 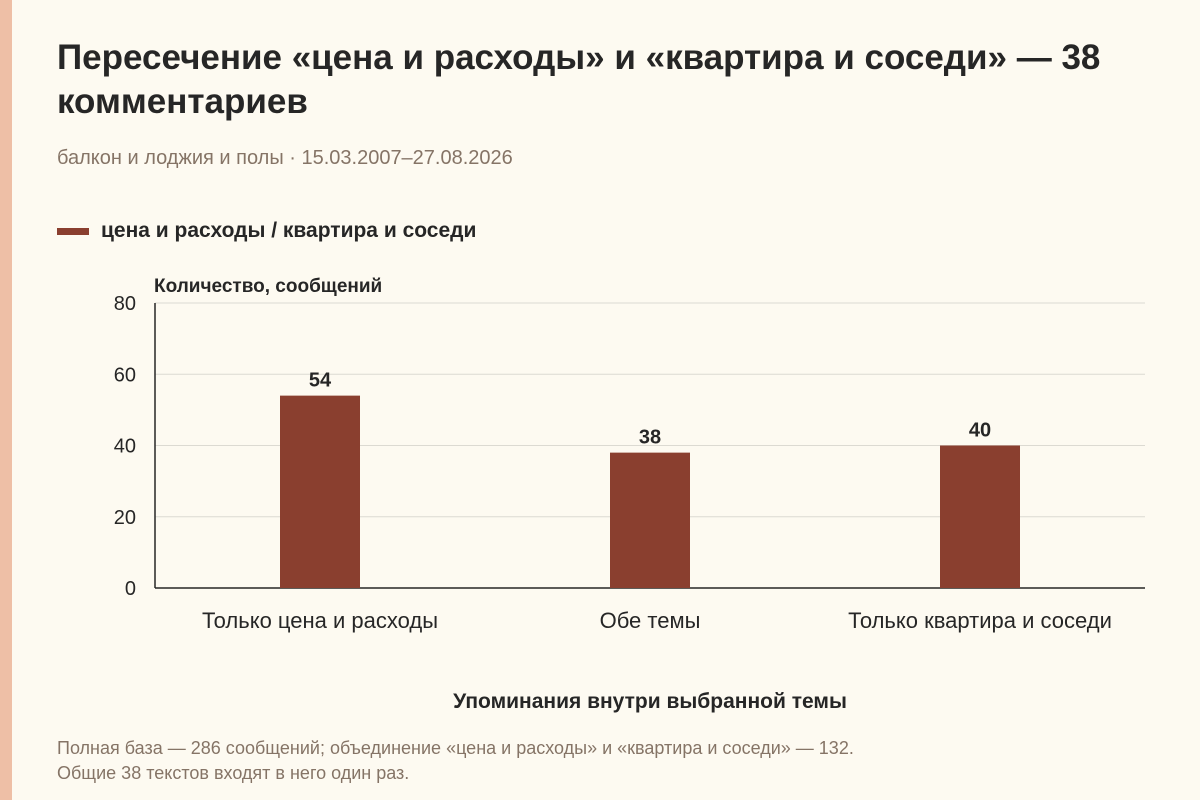 What do you see at coordinates (125, 375) in the screenshot?
I see `y-tick-label: 60` at bounding box center [125, 375].